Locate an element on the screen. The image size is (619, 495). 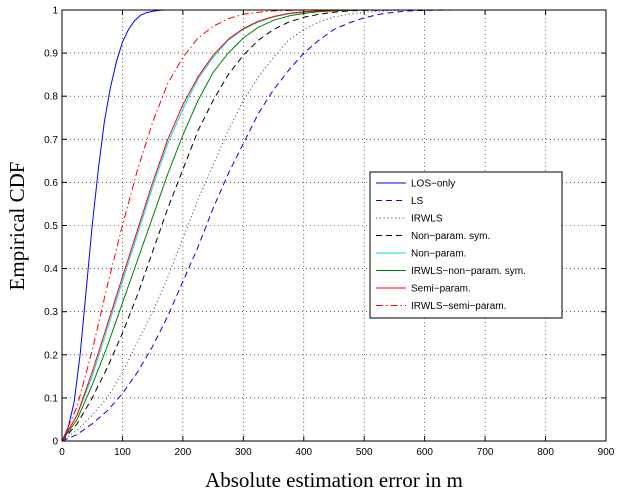
legend-entry: LOS−only is located at coordinates (433, 184).